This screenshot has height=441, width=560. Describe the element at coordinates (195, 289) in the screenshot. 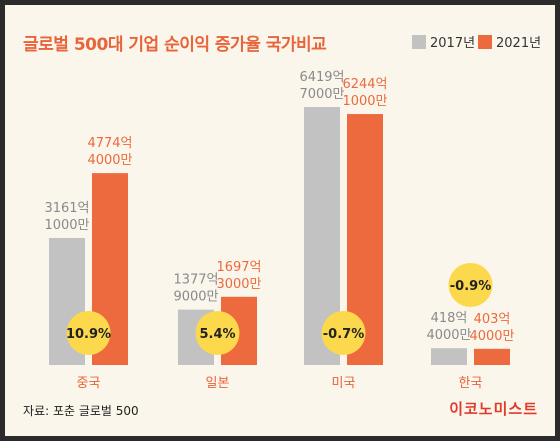

I see `value-label-2017-1: 1377억 9000만` at that location.